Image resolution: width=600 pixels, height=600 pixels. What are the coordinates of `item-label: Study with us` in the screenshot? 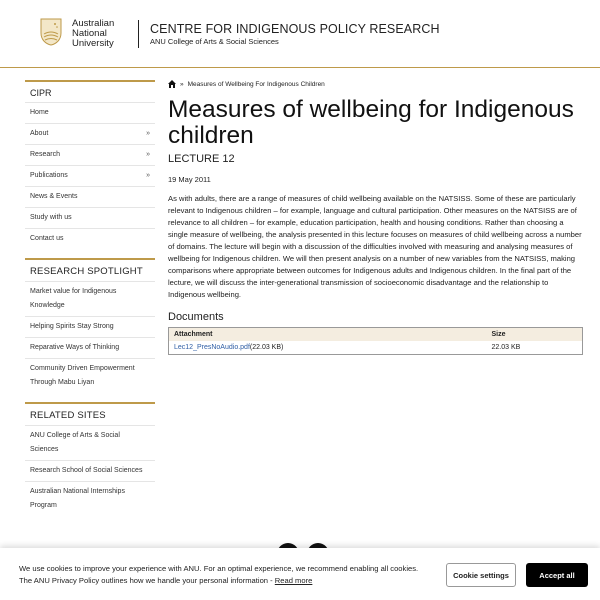 It's located at (51, 217).